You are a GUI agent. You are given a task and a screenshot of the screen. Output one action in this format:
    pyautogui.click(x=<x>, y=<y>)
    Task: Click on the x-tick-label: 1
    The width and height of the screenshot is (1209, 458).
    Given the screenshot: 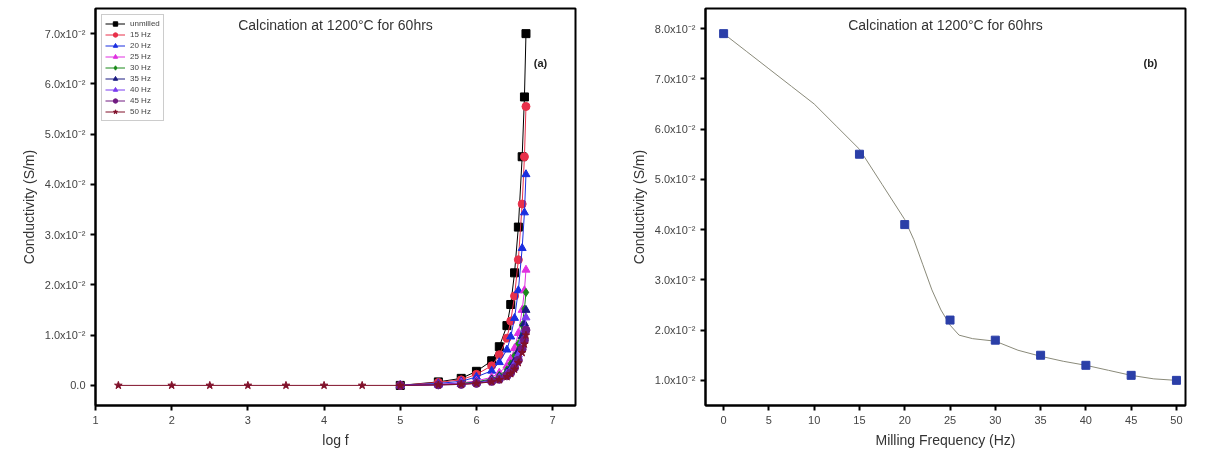 What is the action you would take?
    pyautogui.click(x=95, y=419)
    